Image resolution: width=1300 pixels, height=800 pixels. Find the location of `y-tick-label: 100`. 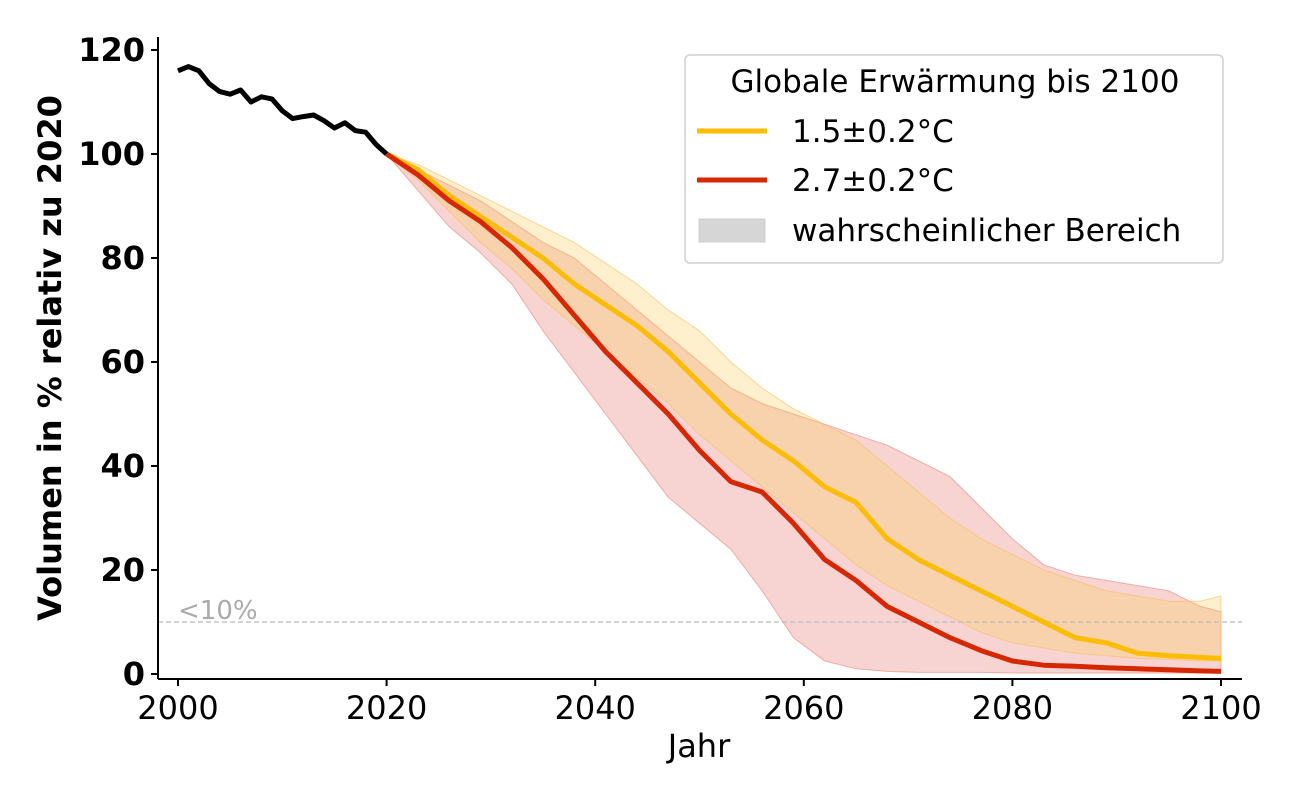

y-tick-label: 100 is located at coordinates (111, 154).